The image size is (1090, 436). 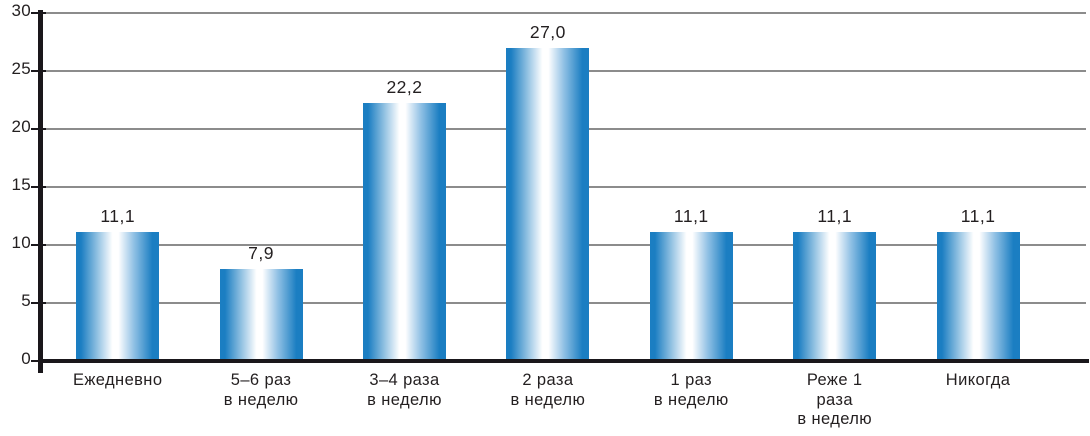 I want to click on category-label-5: Реже 1 раза в неделю, so click(x=834, y=400).